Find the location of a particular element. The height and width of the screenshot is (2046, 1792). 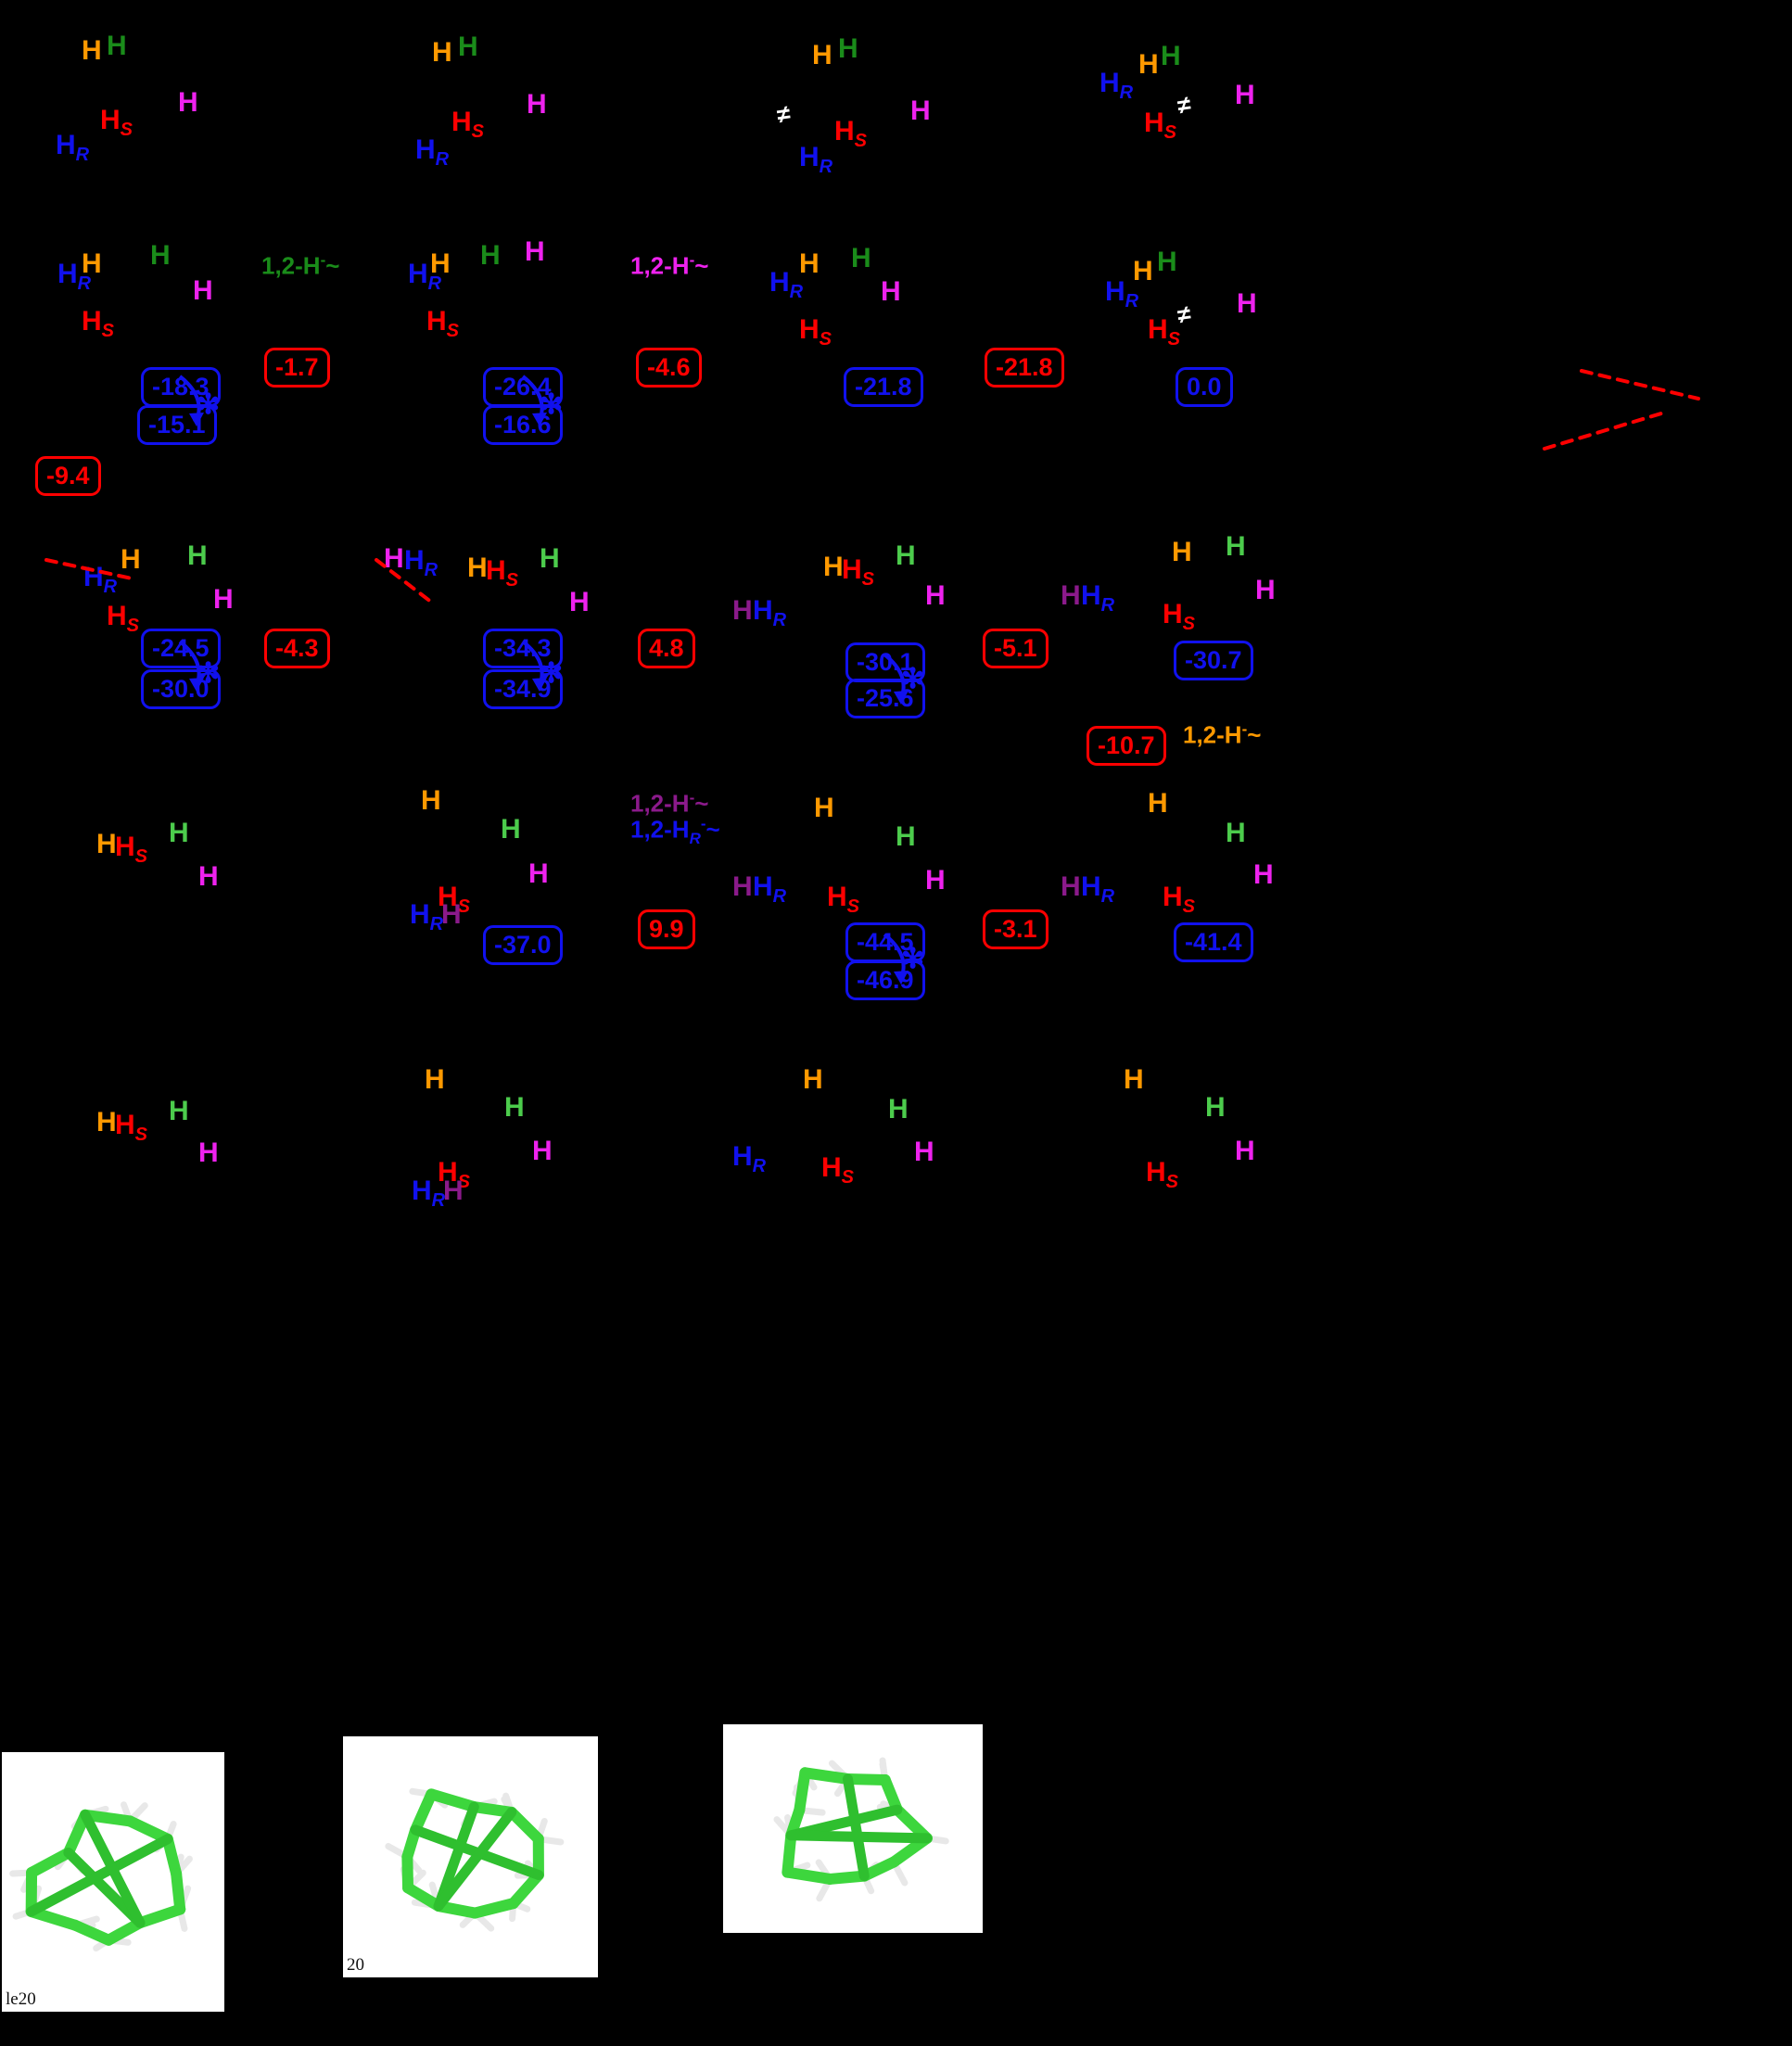

energy-value-box: -9.4 is located at coordinates (68, 476).